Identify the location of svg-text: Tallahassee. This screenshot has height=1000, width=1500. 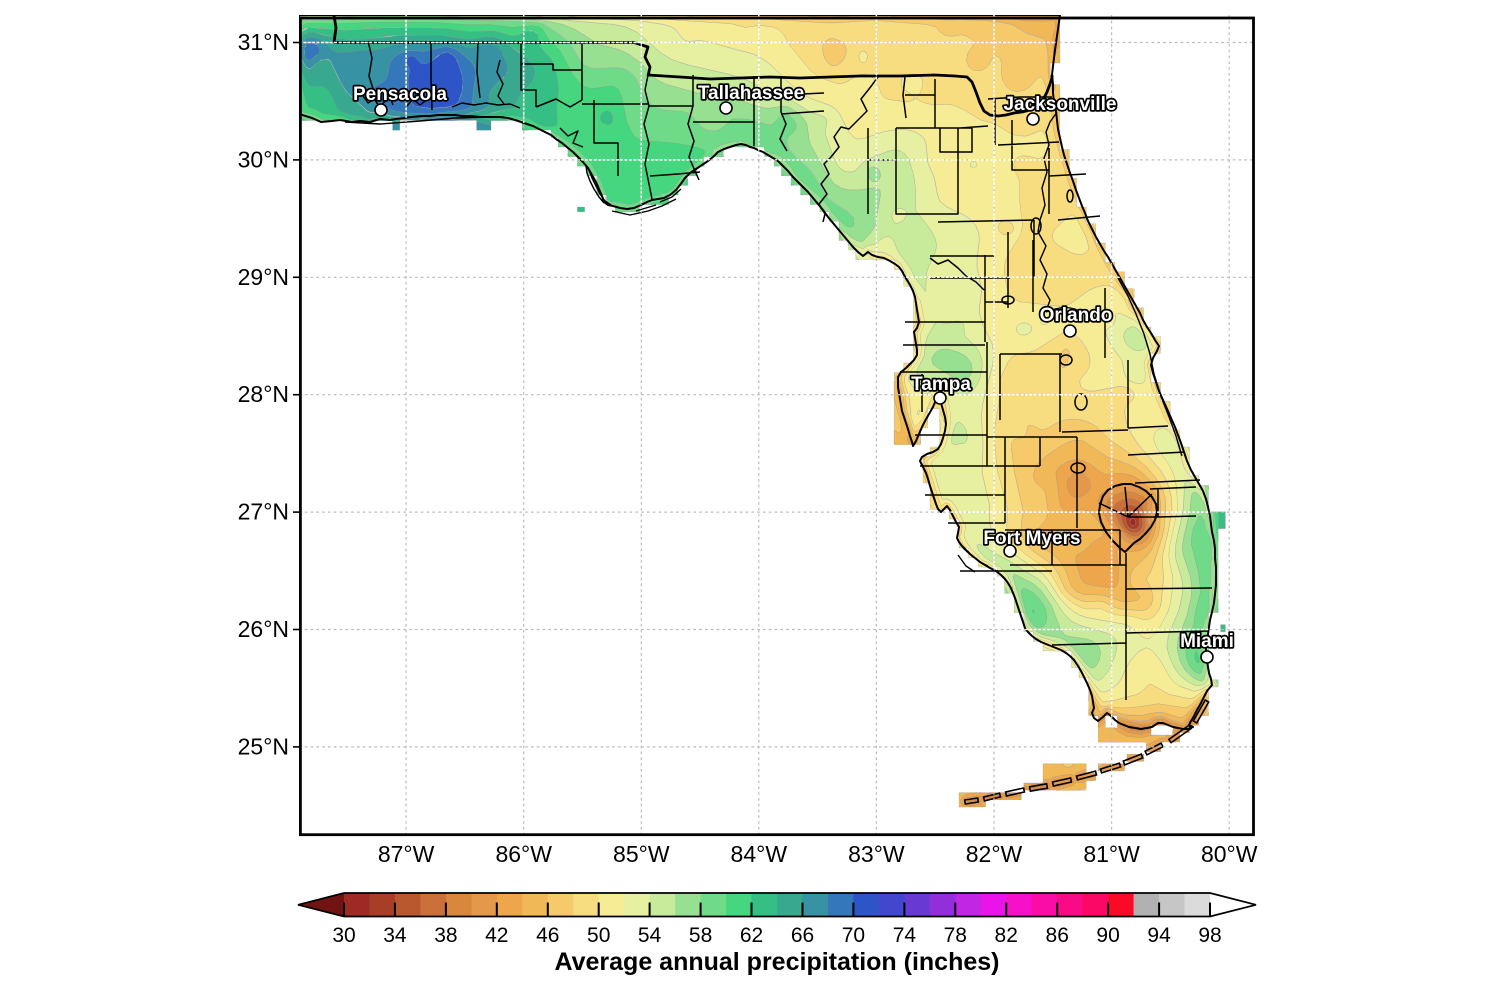
(751, 93).